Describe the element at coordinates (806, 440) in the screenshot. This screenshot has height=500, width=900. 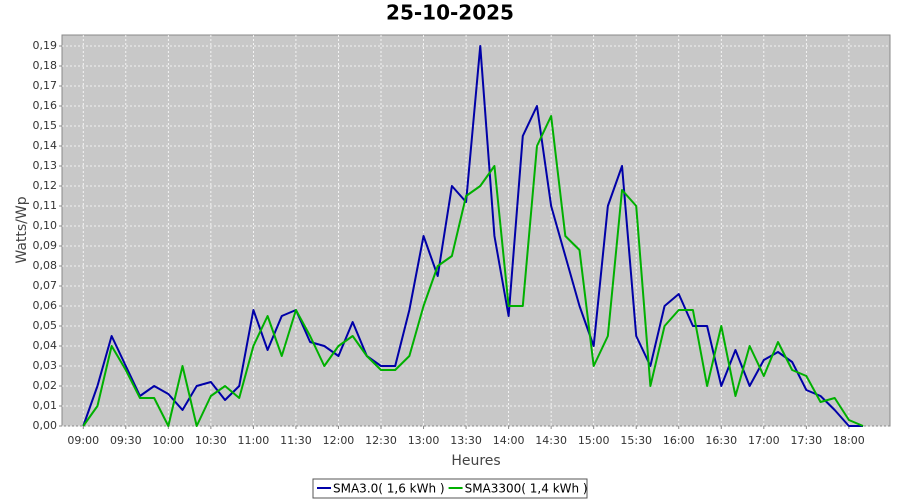
I see `x-tick-label: 17:30` at that location.